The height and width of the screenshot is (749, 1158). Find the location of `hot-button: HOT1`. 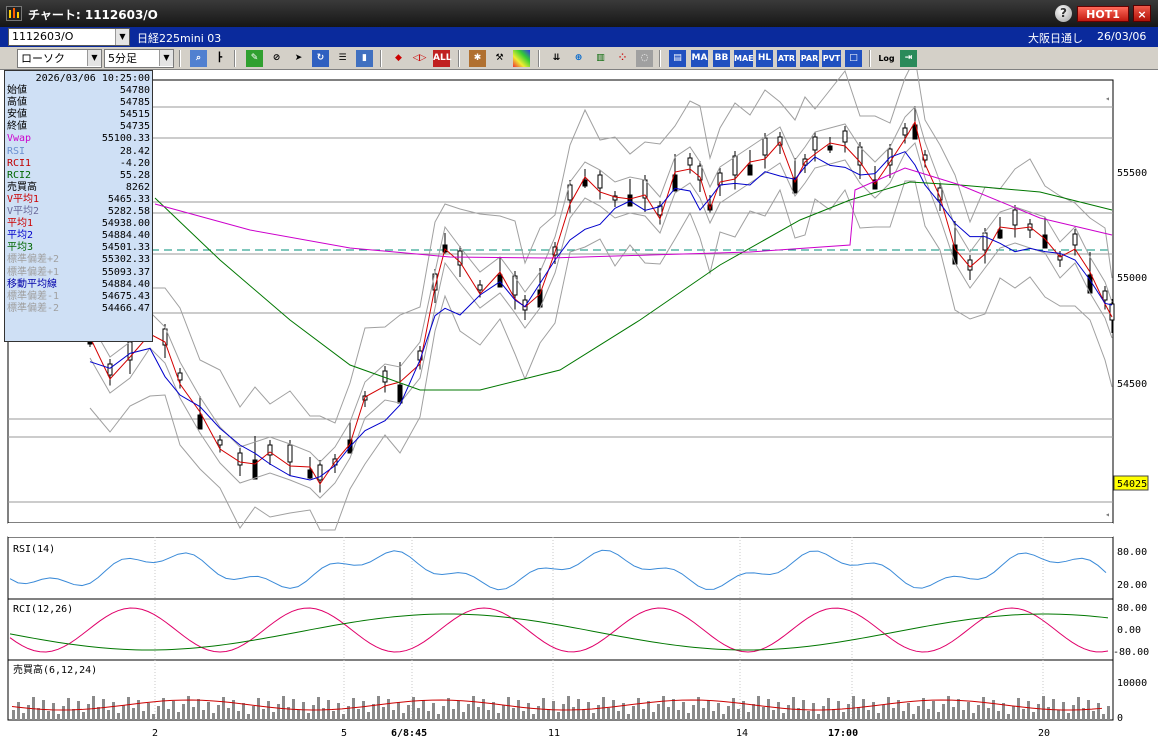

hot-button: HOT1 is located at coordinates (1103, 14).